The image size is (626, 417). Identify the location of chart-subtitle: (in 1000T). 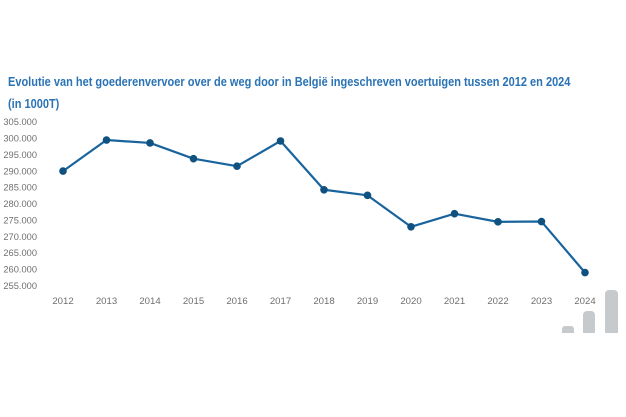
(34, 104).